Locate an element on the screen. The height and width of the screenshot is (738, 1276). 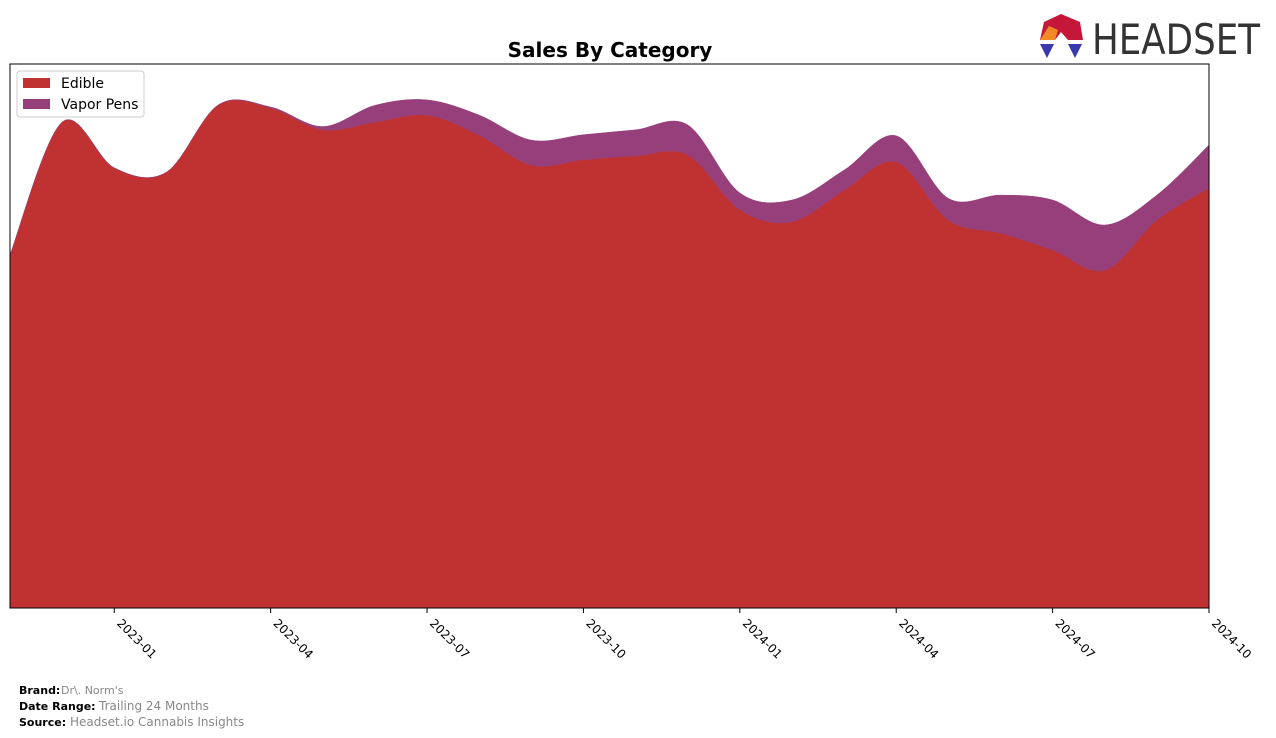
footer-label: Brand: is located at coordinates (39, 690).